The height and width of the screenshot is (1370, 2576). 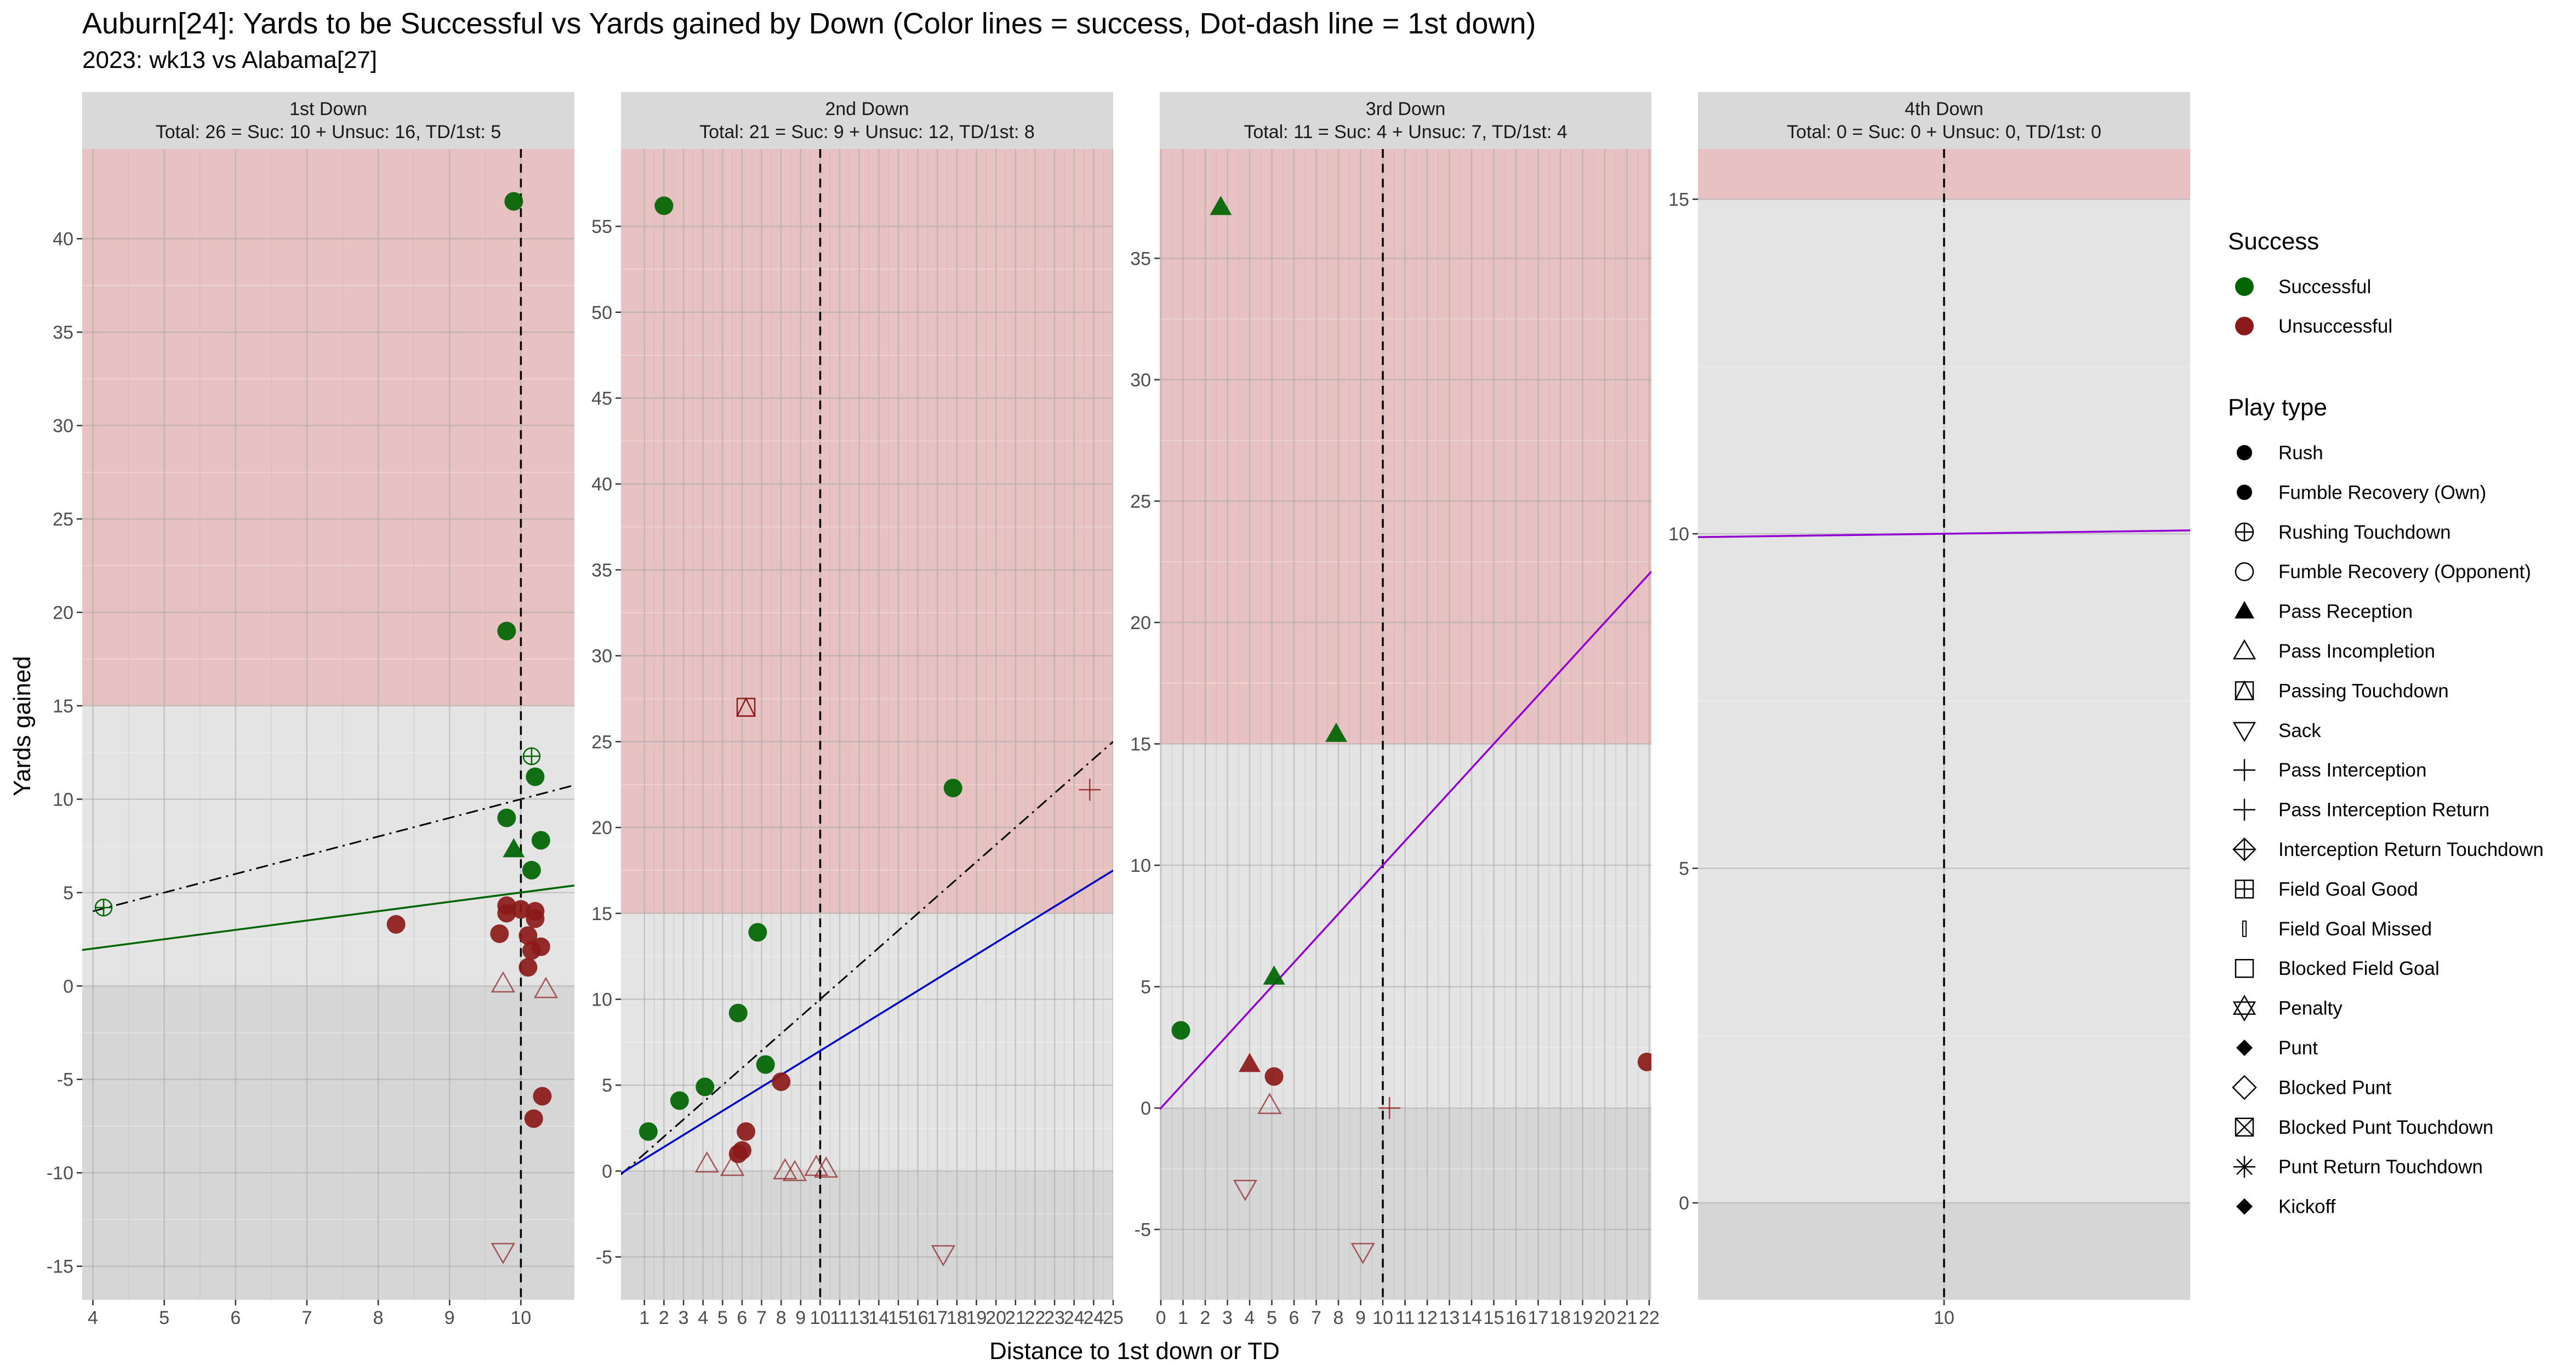 What do you see at coordinates (2326, 889) in the screenshot?
I see `legend-item: Field Goal Good` at bounding box center [2326, 889].